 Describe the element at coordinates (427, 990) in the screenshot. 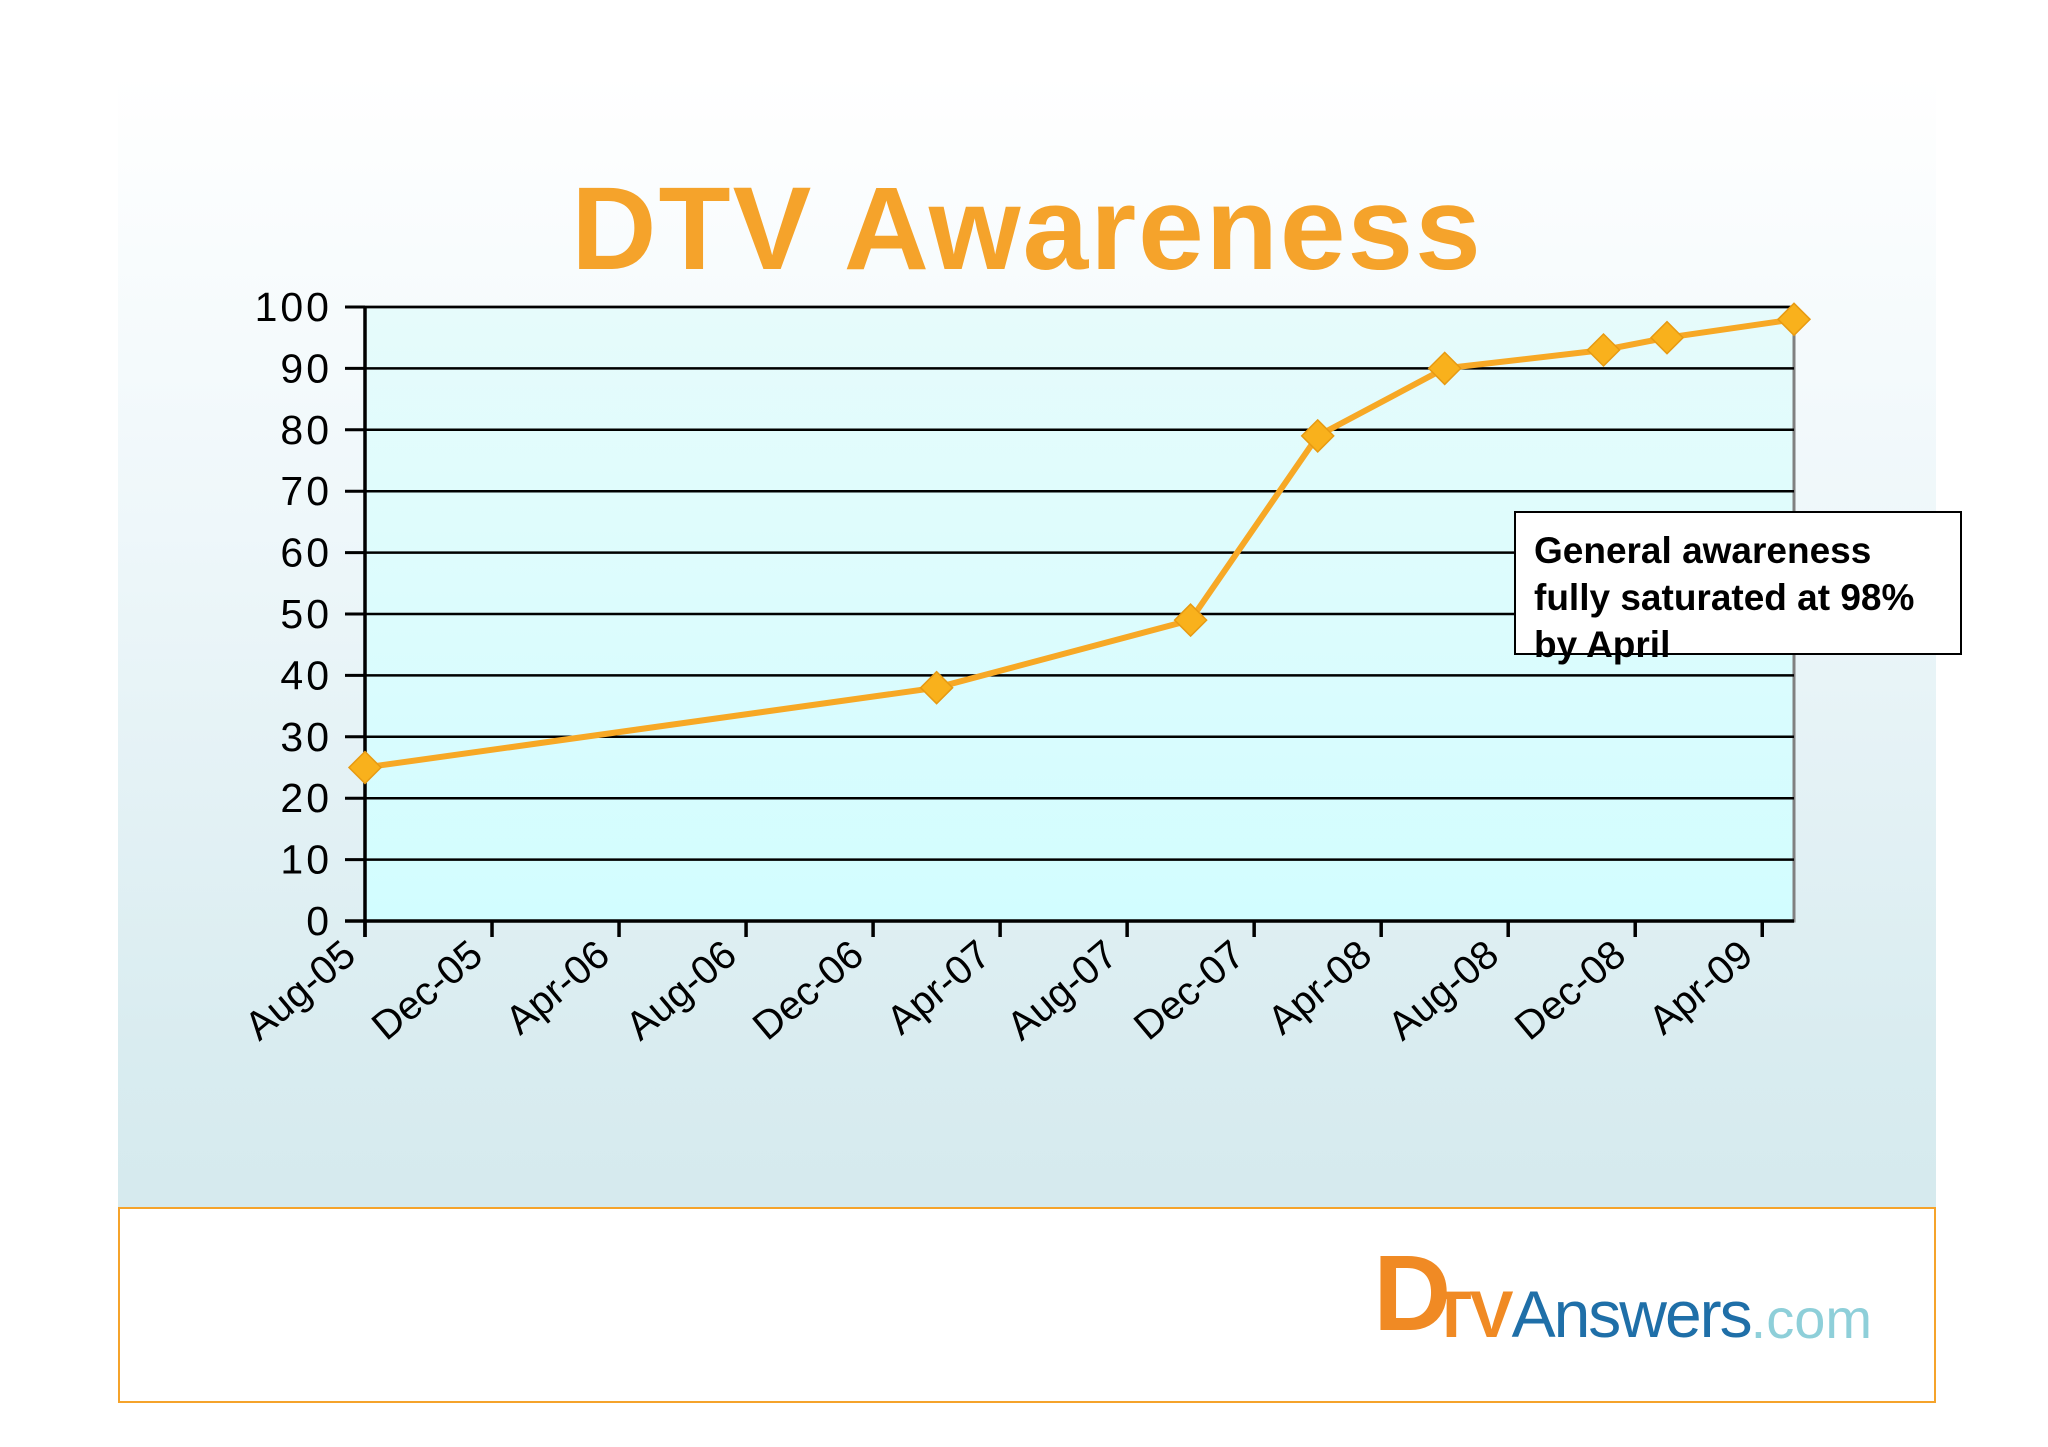

I see `x-tick-label: Dec-05` at that location.